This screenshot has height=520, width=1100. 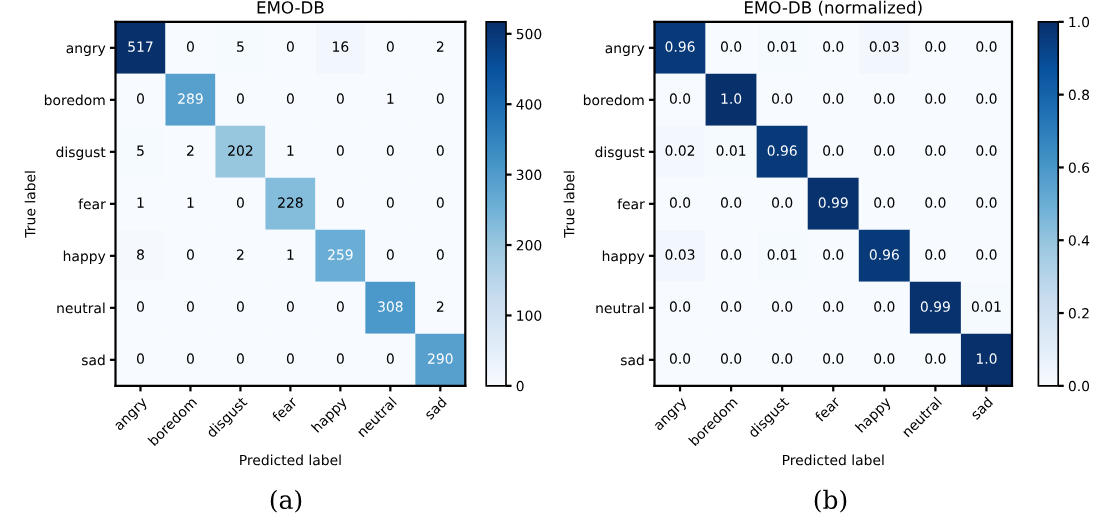 I want to click on text: (a), so click(x=286, y=501).